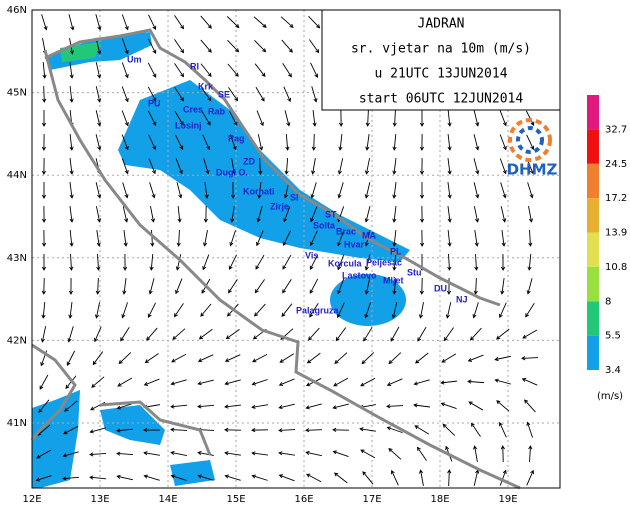 This screenshot has width=630, height=515. Describe the element at coordinates (441, 60) in the screenshot. I see `title-box` at that location.